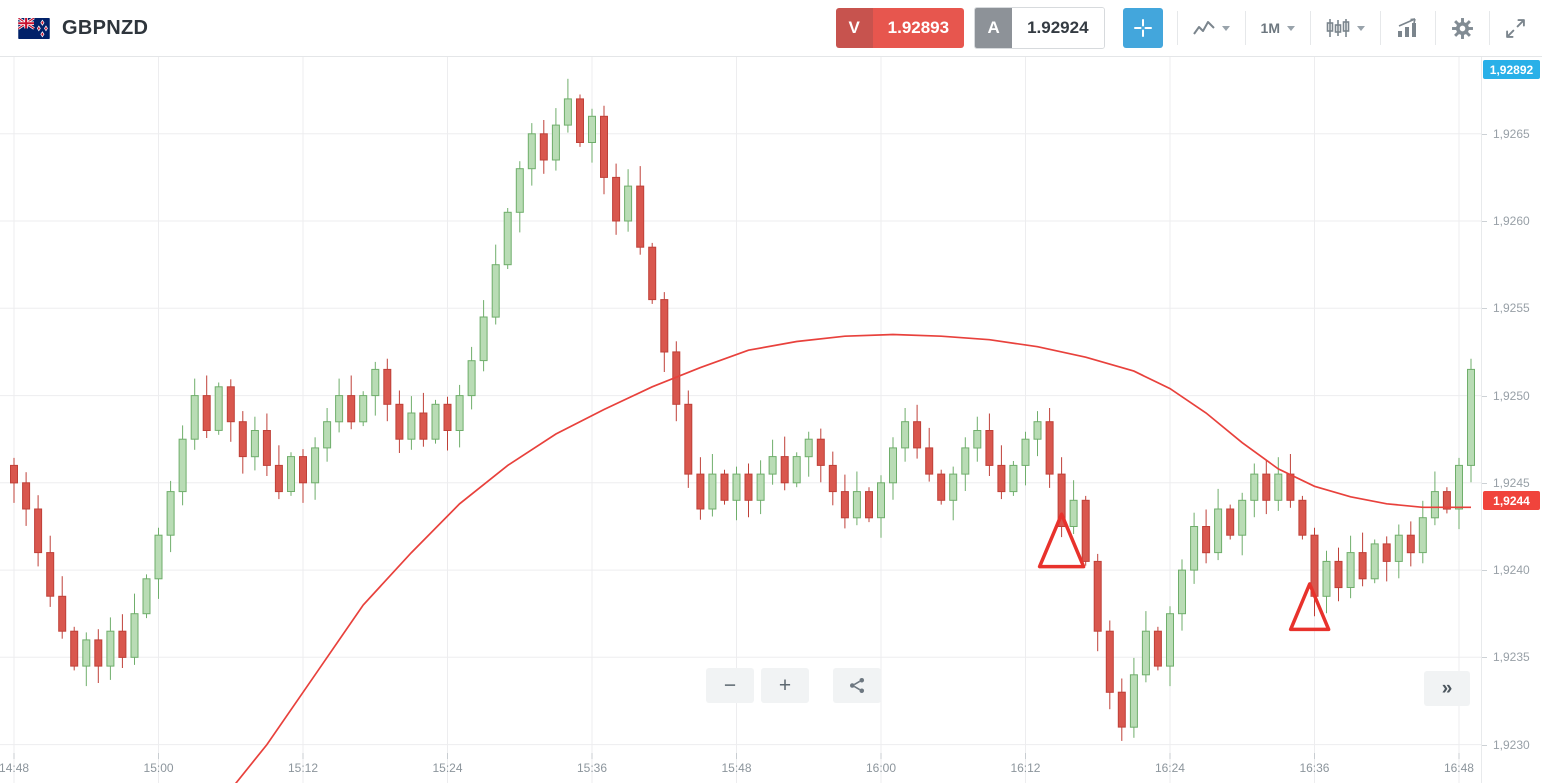  What do you see at coordinates (1309, 607) in the screenshot?
I see `signal-triangle-marker` at bounding box center [1309, 607].